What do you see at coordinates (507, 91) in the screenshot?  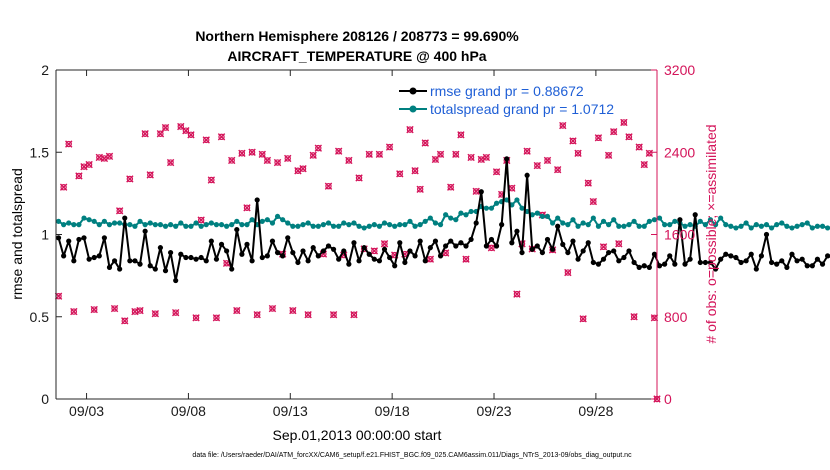 I see `legend-rmse-label: rmse grand pr = 0.88672` at bounding box center [507, 91].